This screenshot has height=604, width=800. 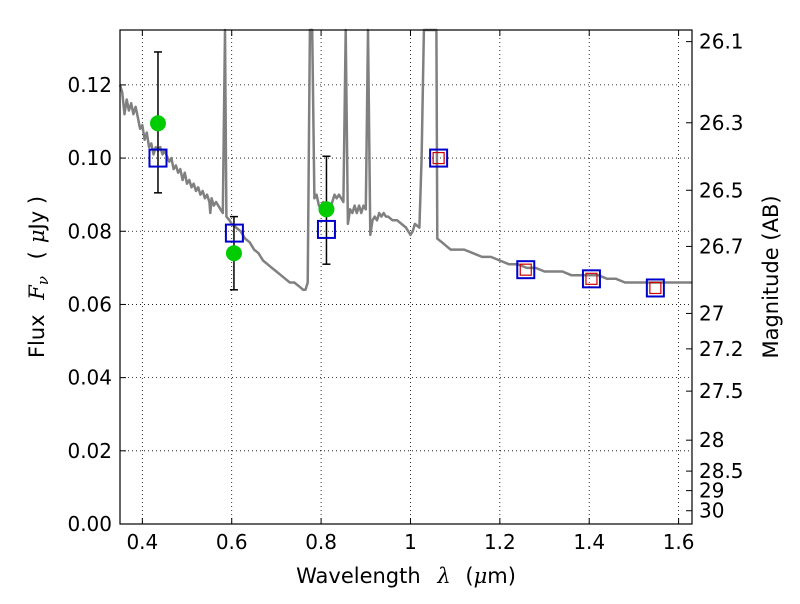 I want to click on y-tick-label-2: 0.04, so click(x=89, y=378).